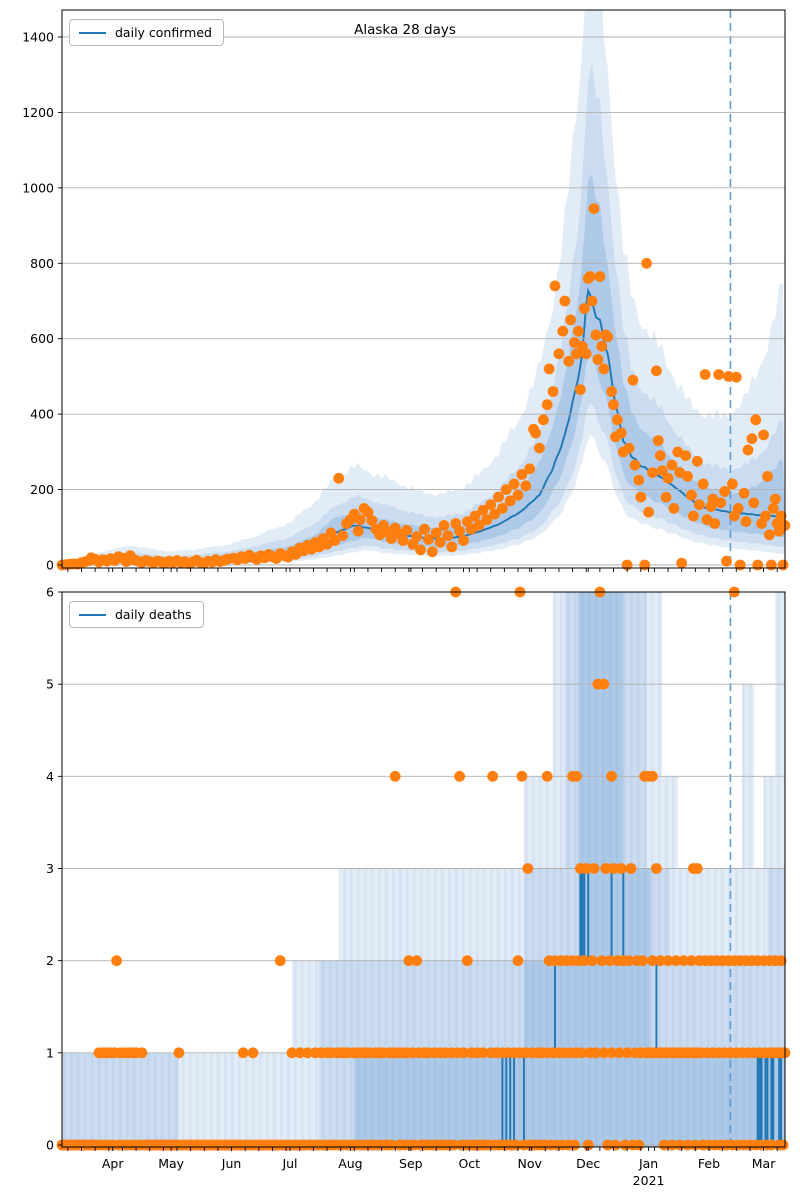  What do you see at coordinates (113, 1163) in the screenshot?
I see `month-label: Apr` at bounding box center [113, 1163].